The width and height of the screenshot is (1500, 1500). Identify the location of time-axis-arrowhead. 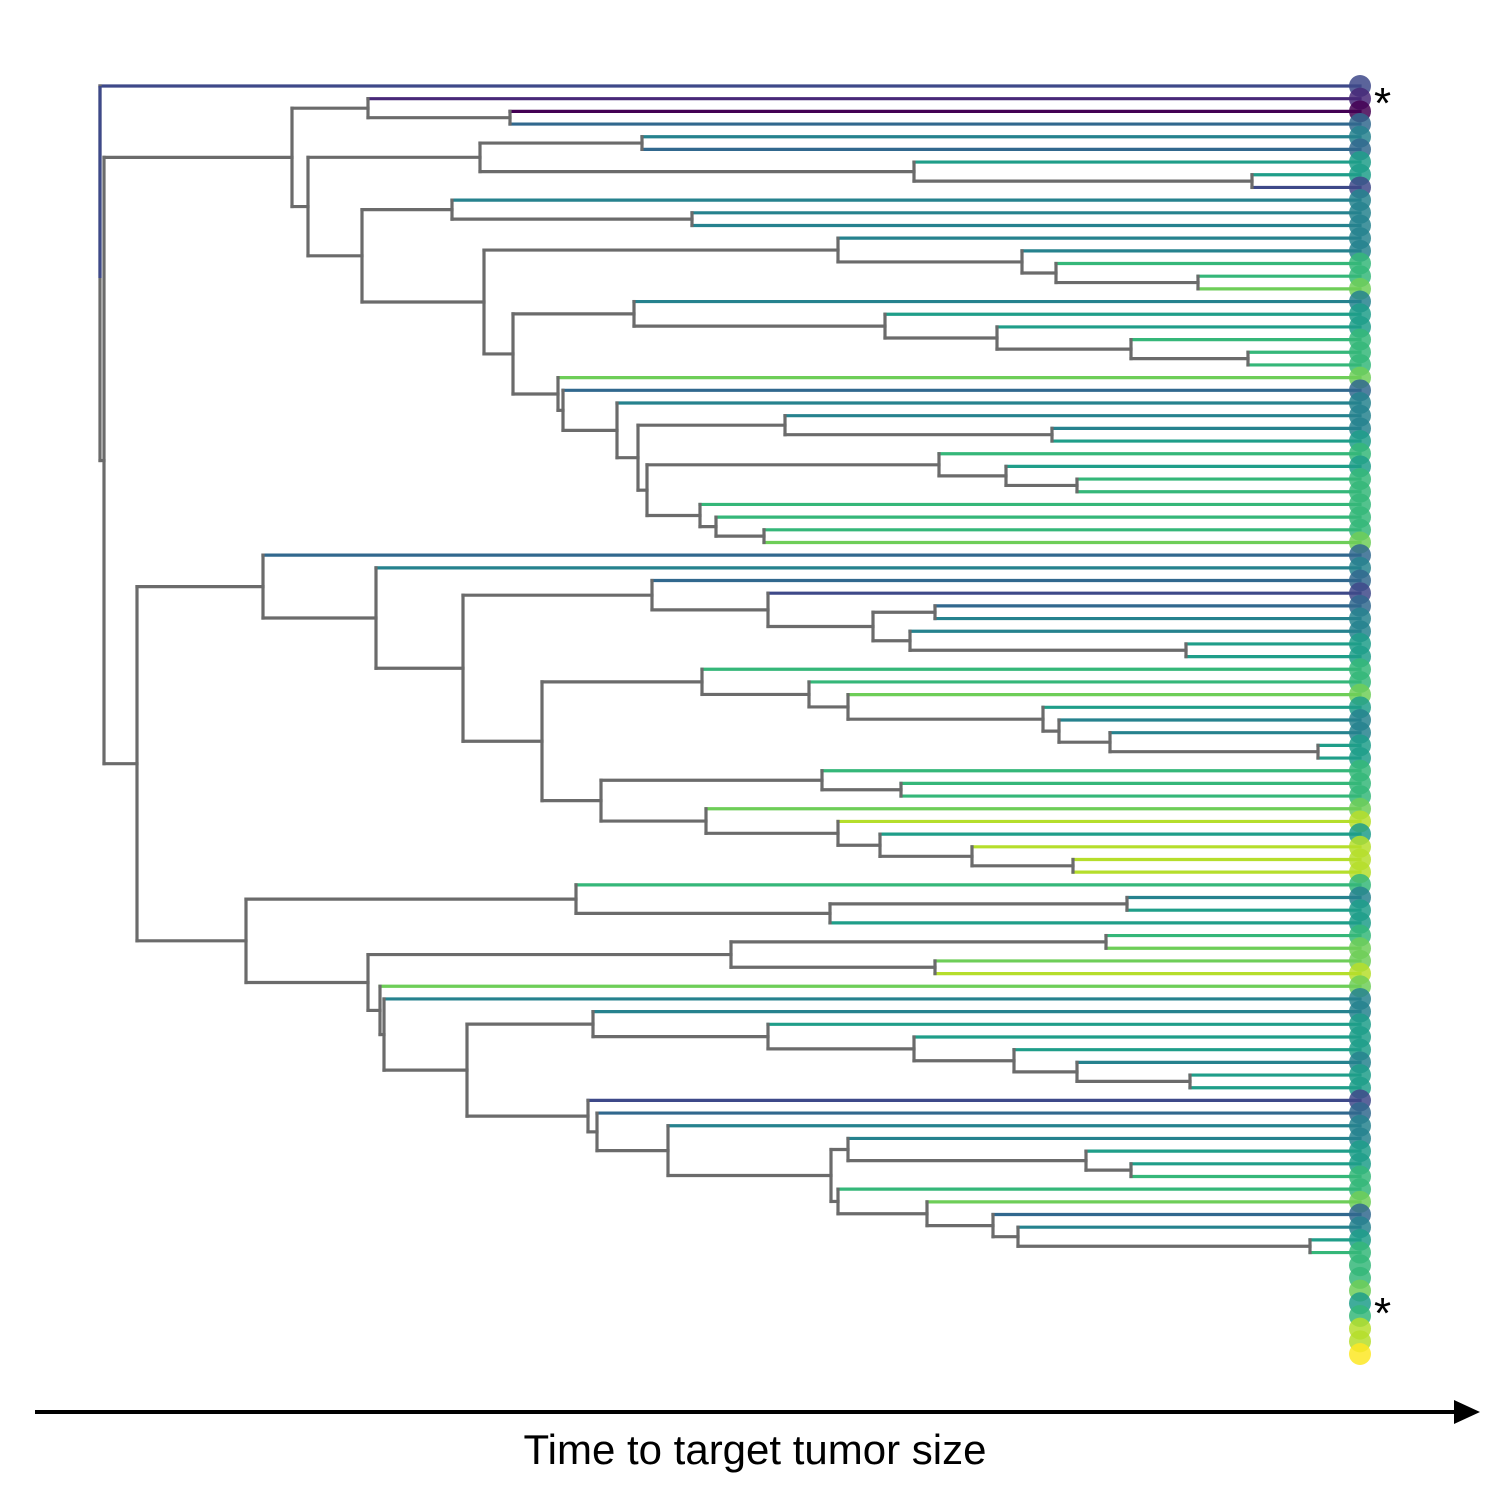
(1467, 1412).